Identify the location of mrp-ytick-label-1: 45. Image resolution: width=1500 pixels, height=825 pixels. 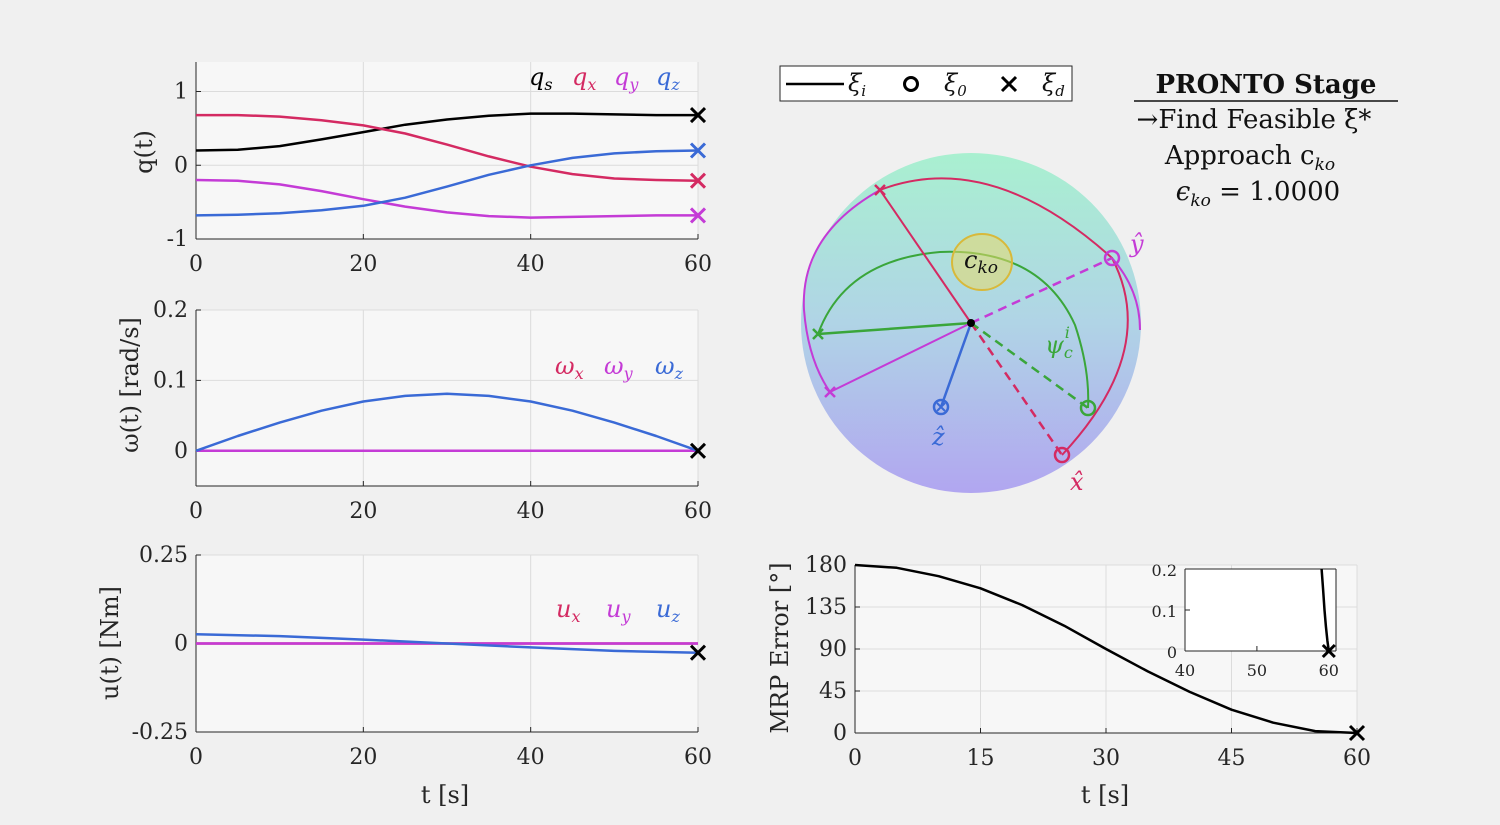
(833, 691).